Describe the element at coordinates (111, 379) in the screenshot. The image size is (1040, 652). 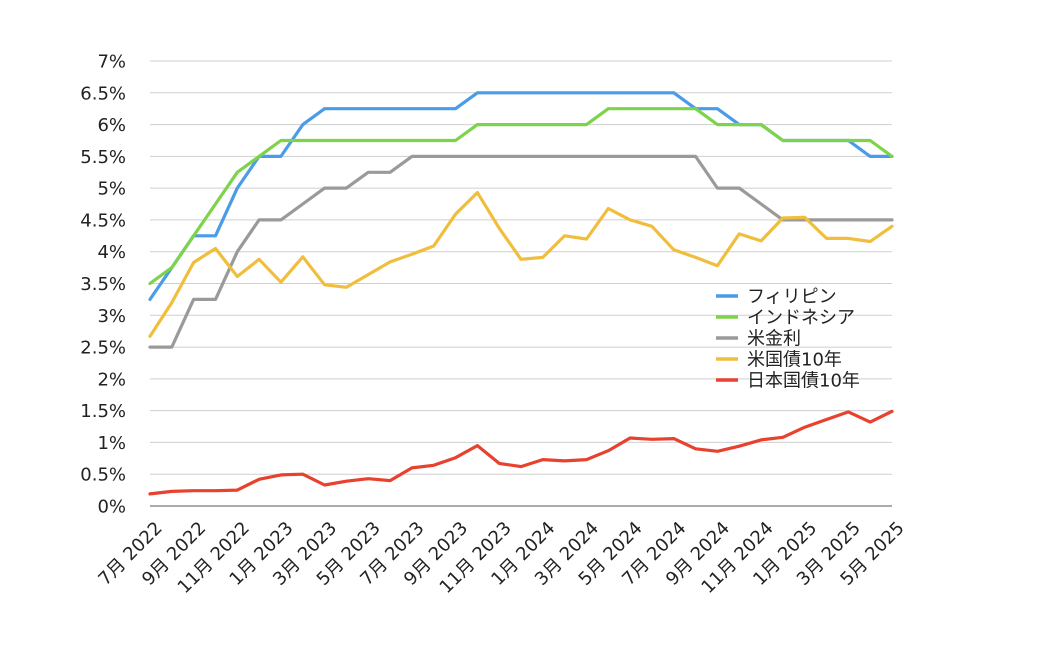
I see `y-tick-label: 2%` at that location.